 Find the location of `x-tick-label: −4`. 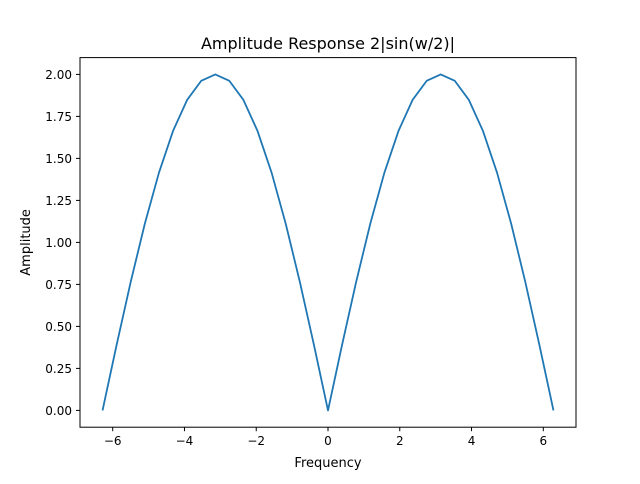

x-tick-label: −4 is located at coordinates (185, 441).